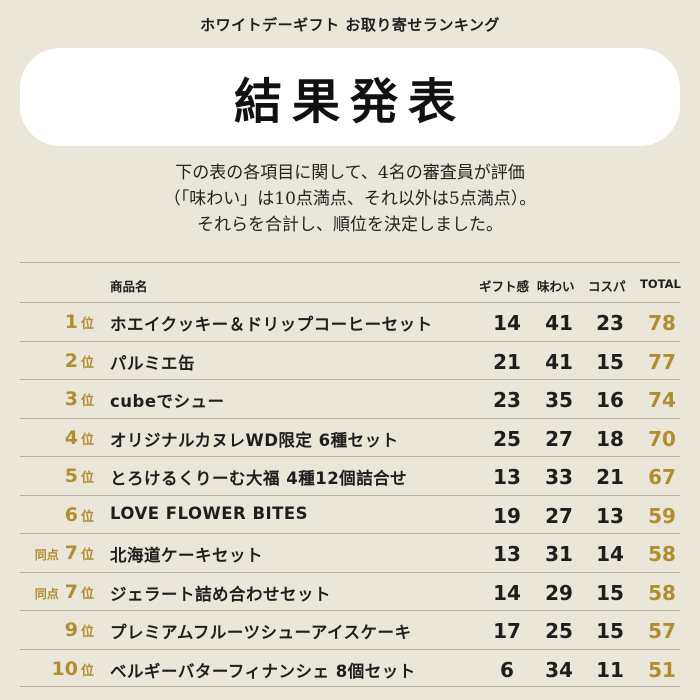  I want to click on score-cospa: 18, so click(610, 438).